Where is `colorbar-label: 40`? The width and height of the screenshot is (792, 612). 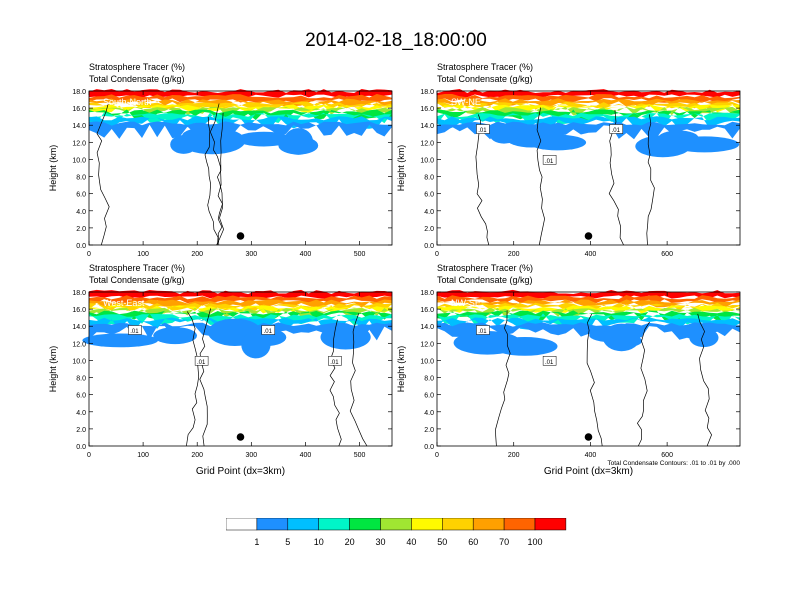 colorbar-label: 40 is located at coordinates (411, 542).